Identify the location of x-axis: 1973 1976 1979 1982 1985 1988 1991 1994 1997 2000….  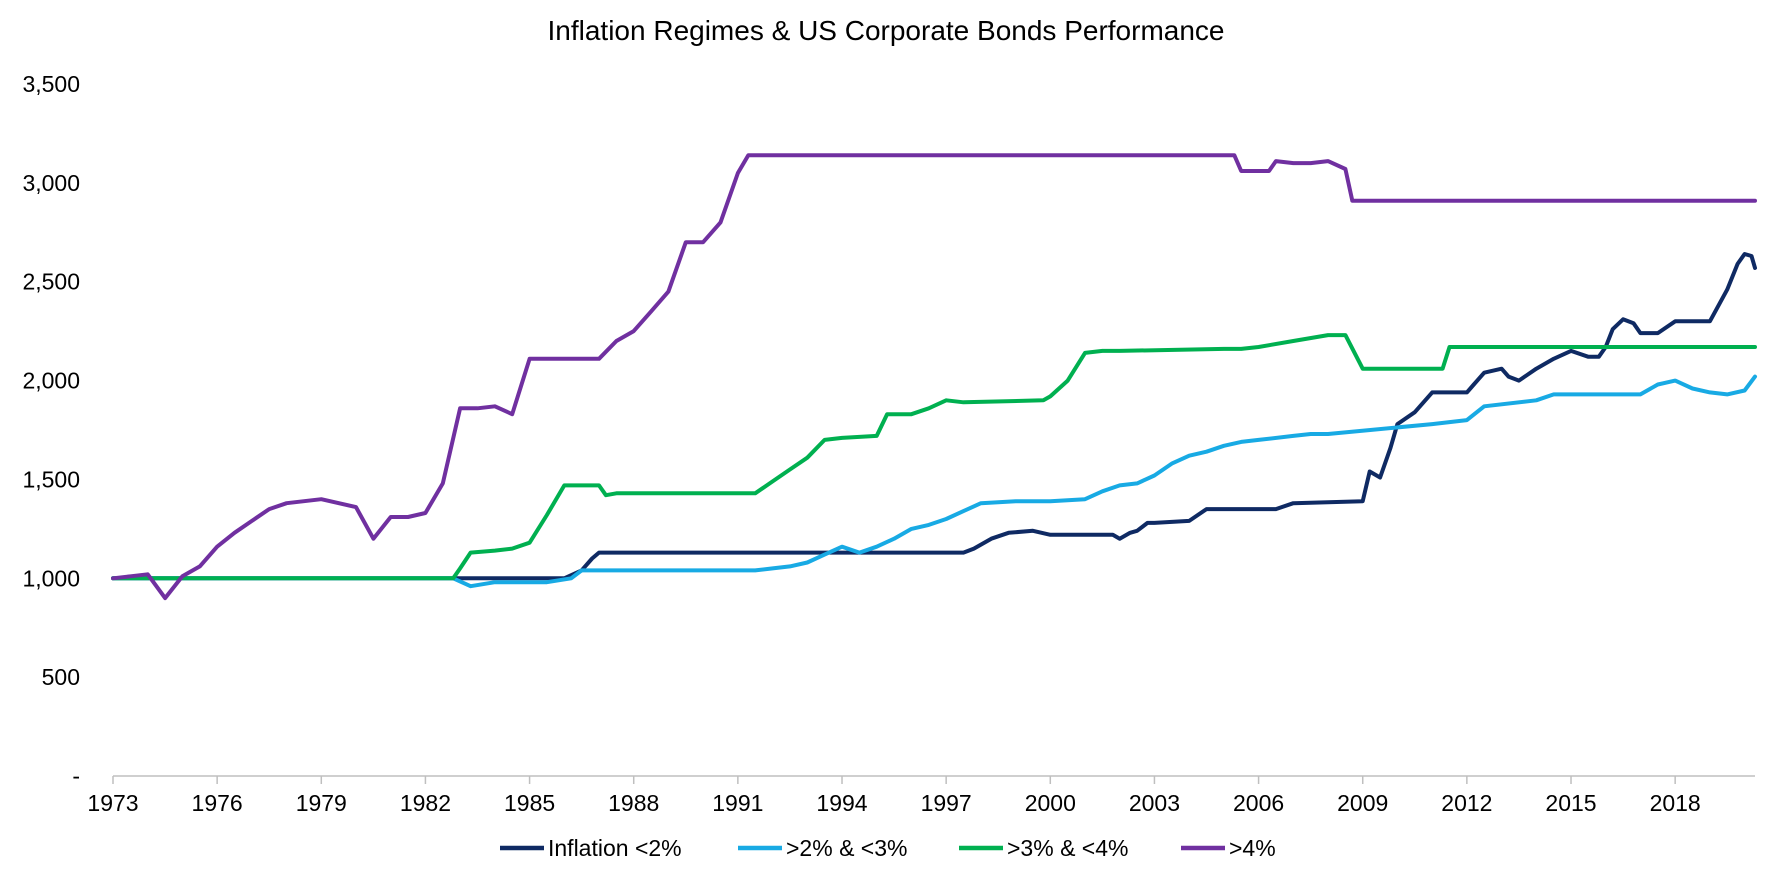
(921, 795).